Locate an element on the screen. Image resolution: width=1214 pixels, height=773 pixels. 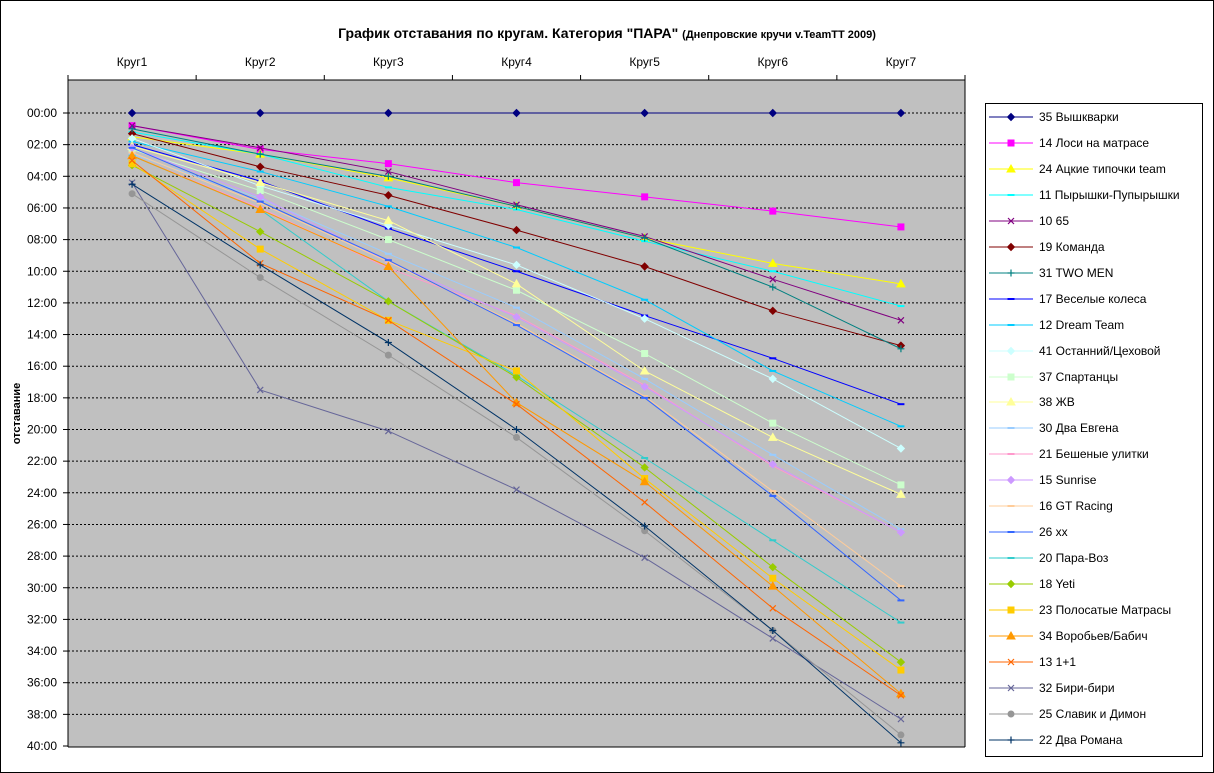
legend-item: 30 Два Евгена is located at coordinates (1094, 428).